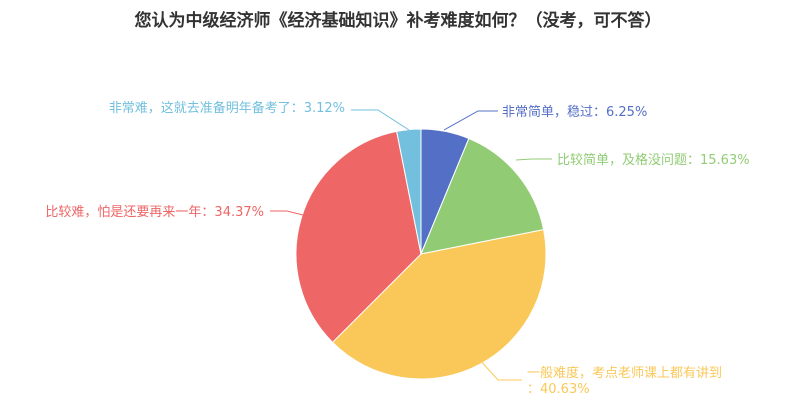 Image resolution: width=796 pixels, height=403 pixels. Describe the element at coordinates (154, 212) in the screenshot. I see `slice-label: 比较难，怕是还要再来一年：34.37%` at that location.